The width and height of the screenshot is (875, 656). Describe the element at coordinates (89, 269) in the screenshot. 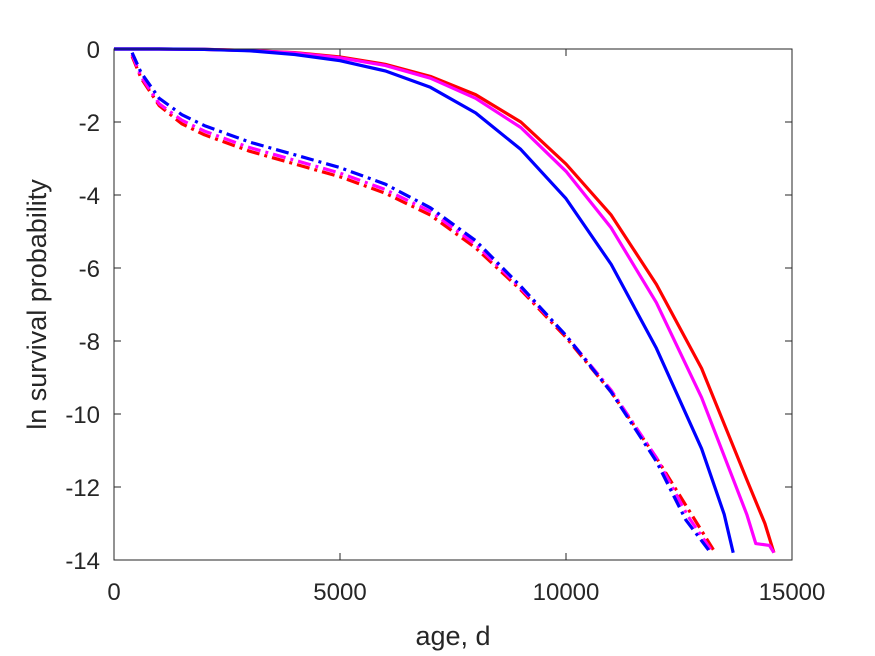

I see `y-tick-label: -6` at that location.